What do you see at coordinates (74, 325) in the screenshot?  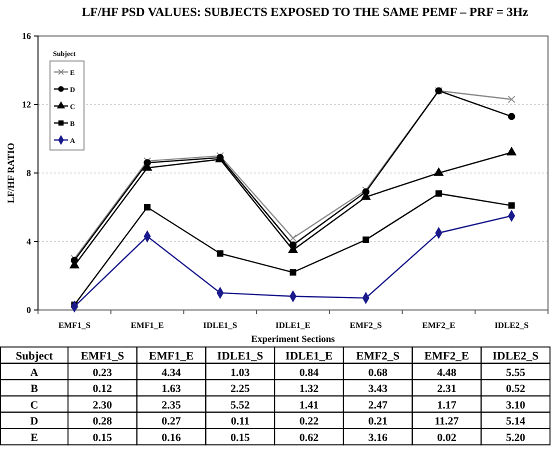 I see `x-tick-label: EMF1_S` at bounding box center [74, 325].